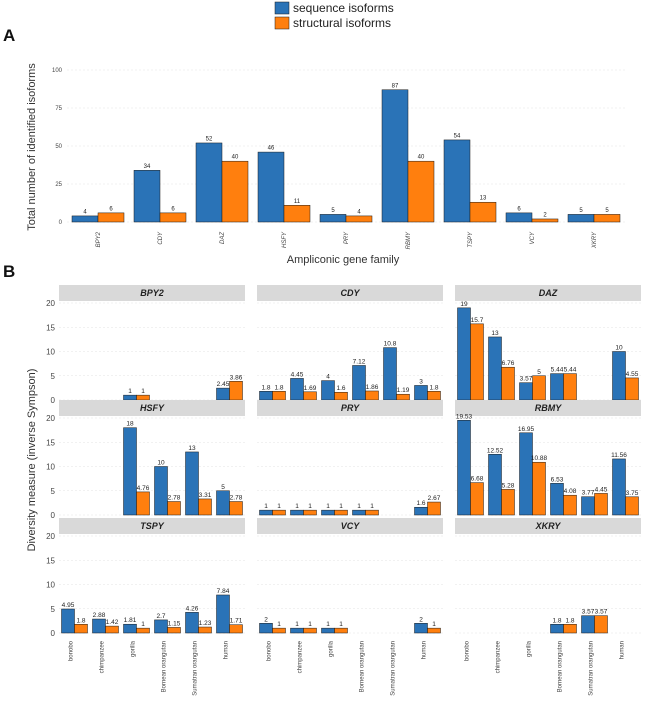 This screenshot has width=650, height=704. Describe the element at coordinates (457, 136) in the screenshot. I see `panel-a-value-label: 54` at that location.